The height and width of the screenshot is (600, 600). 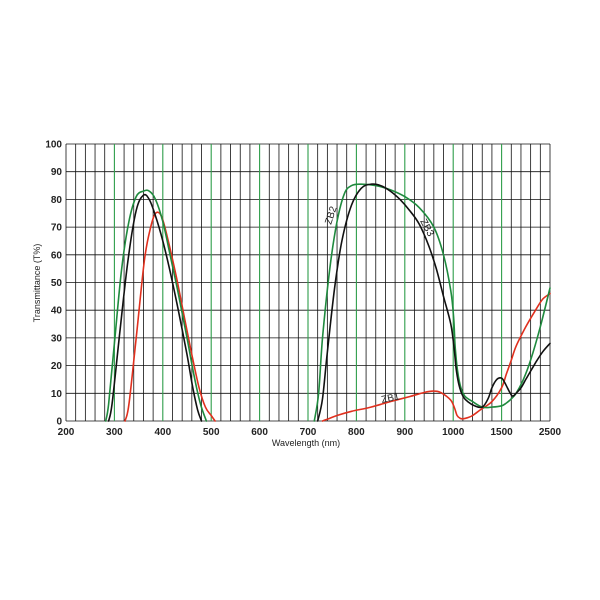 What do you see at coordinates (114, 432) in the screenshot?
I see `x-tick-label: 300` at bounding box center [114, 432].